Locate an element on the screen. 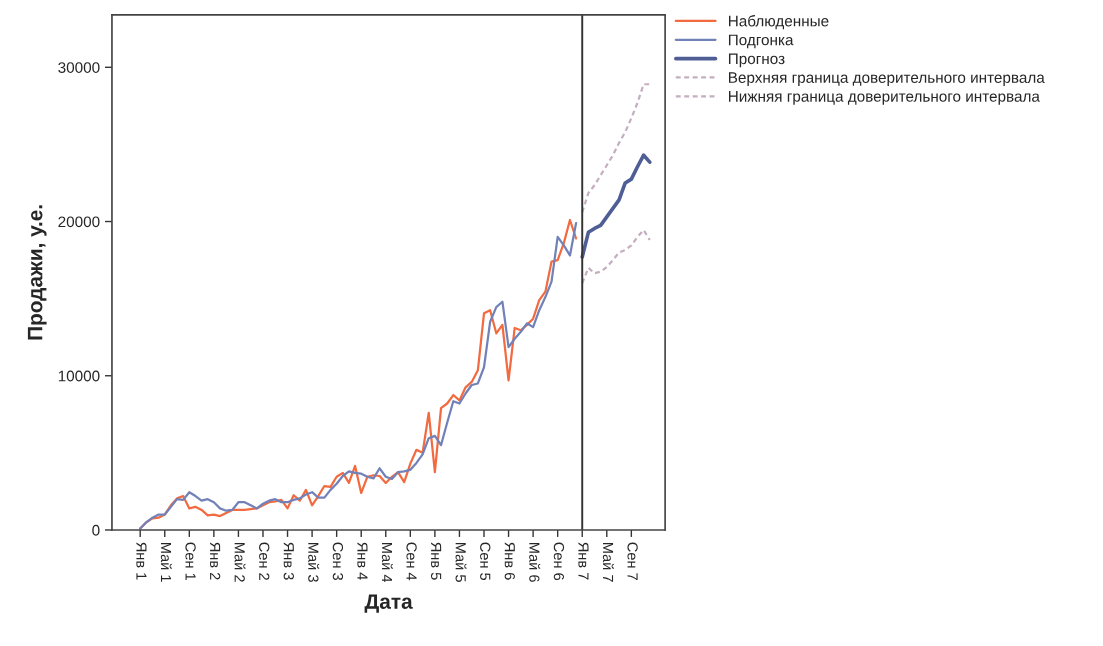 This screenshot has height=646, width=1103. legend-label: Подгонка is located at coordinates (761, 41).